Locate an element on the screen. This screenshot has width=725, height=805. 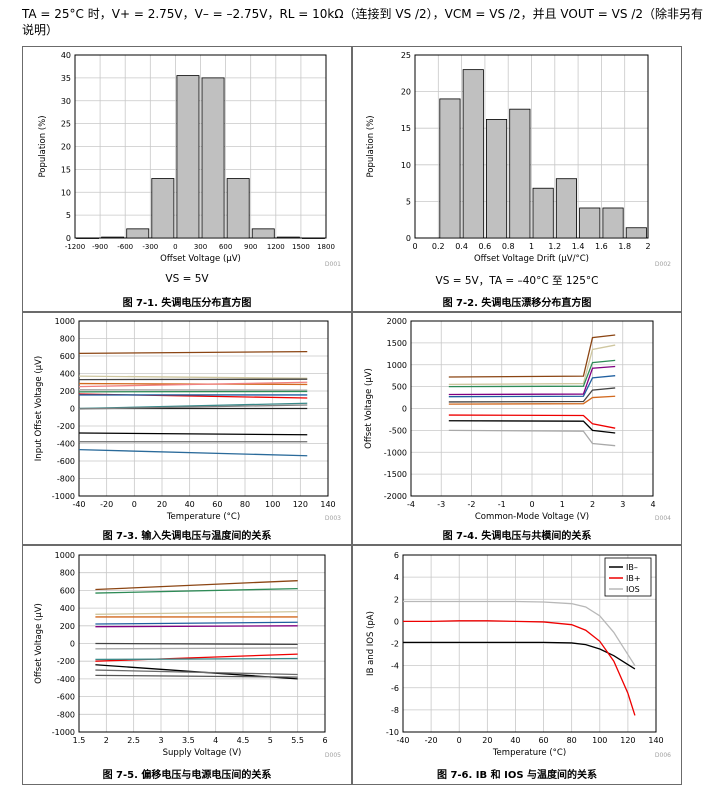
y-tick-label: -1500 is located at coordinates (395, 474).